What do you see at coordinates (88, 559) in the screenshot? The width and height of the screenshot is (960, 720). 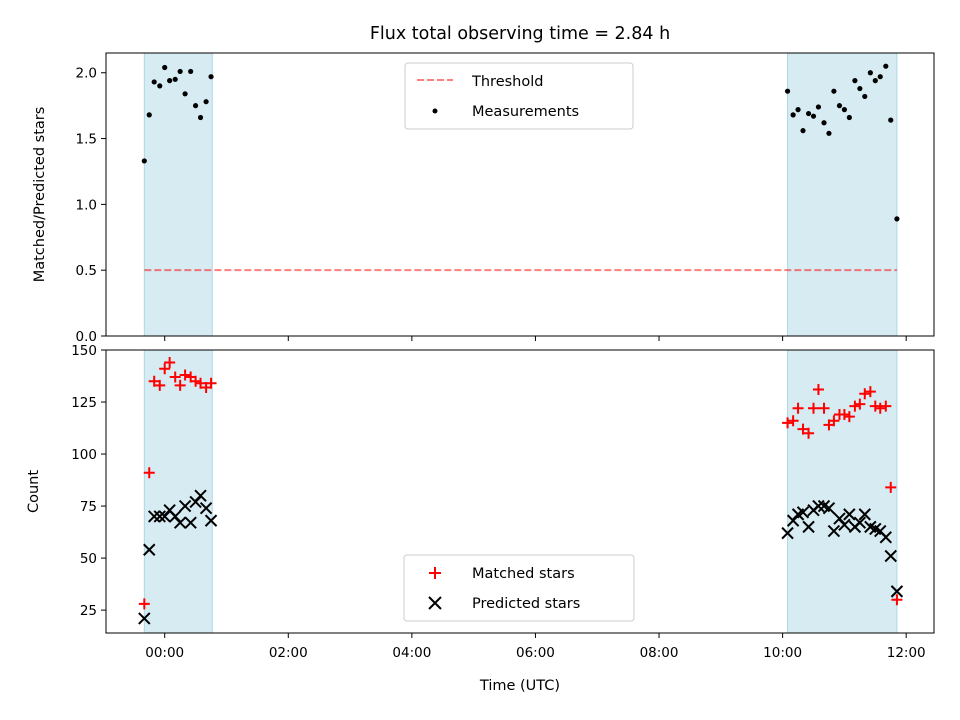 I see `count-y-tick-label: 50` at bounding box center [88, 559].